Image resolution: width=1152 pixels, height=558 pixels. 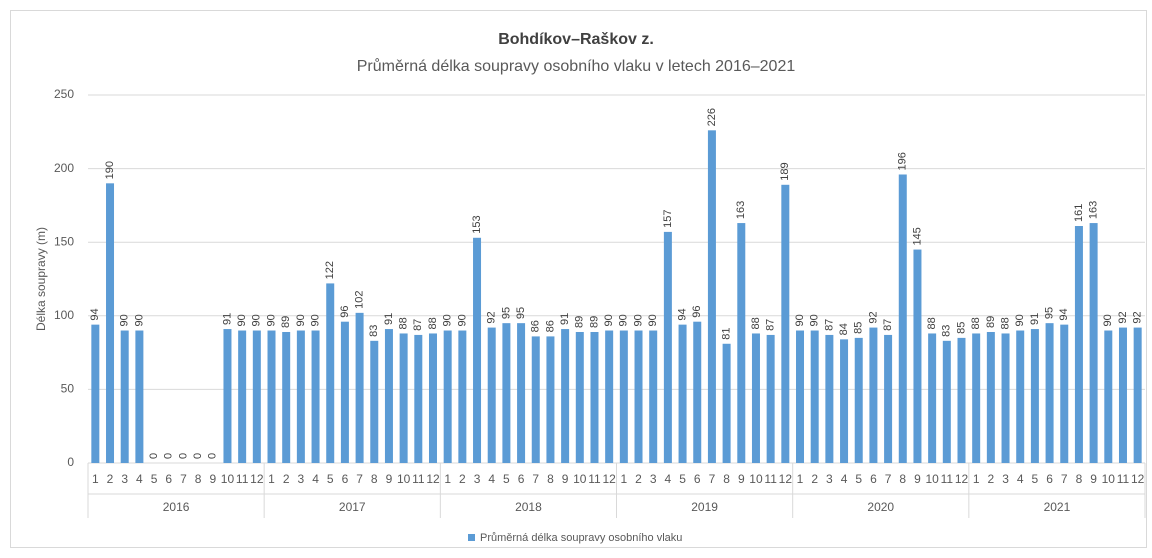 What do you see at coordinates (64, 241) in the screenshot?
I see `y-tick-label: 150` at bounding box center [64, 241].